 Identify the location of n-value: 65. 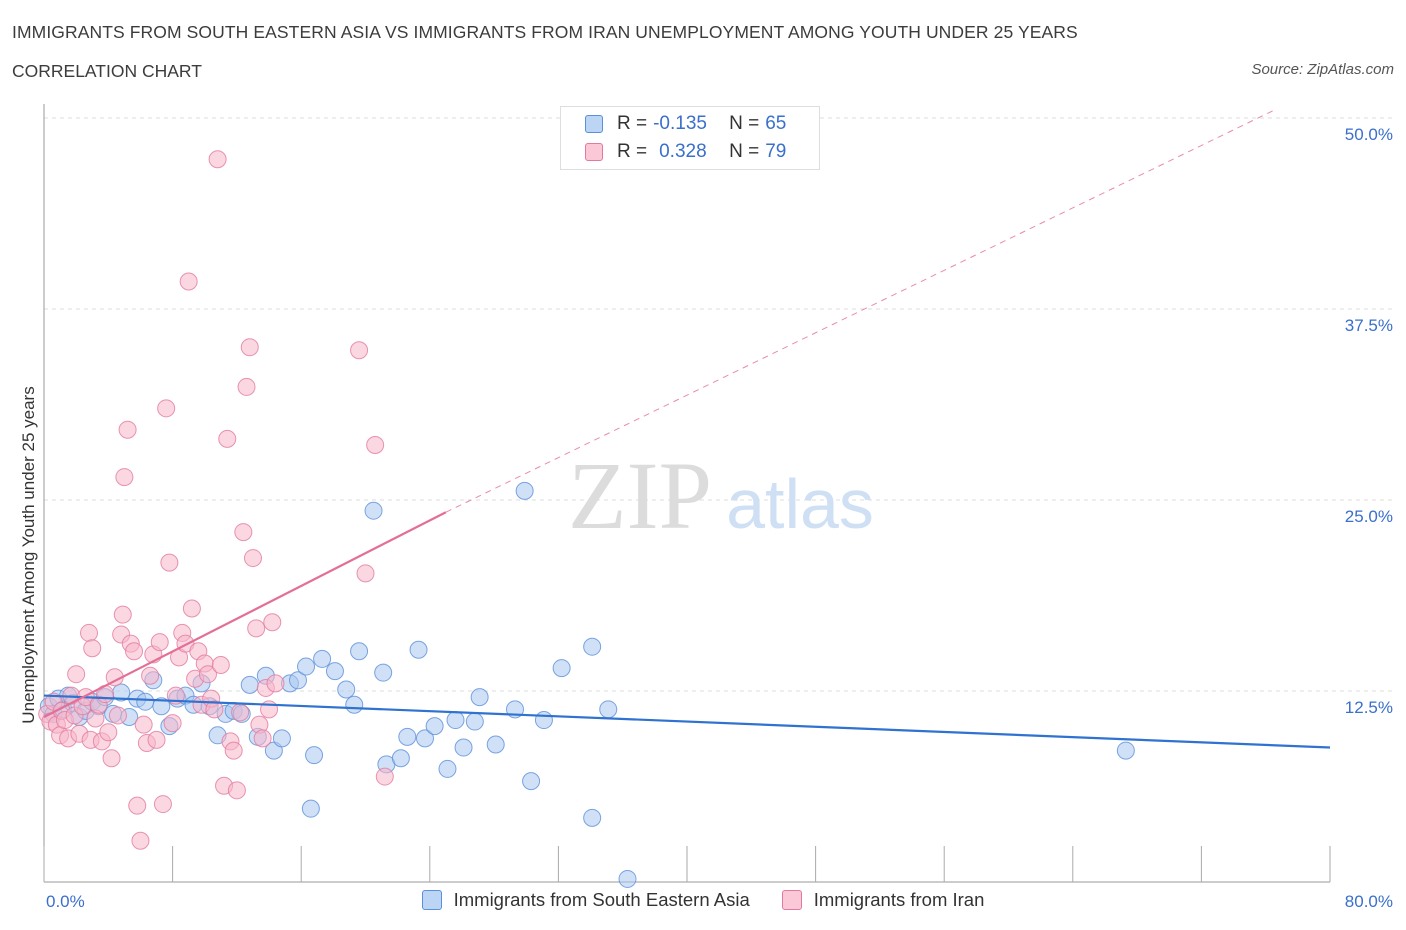
(776, 123).